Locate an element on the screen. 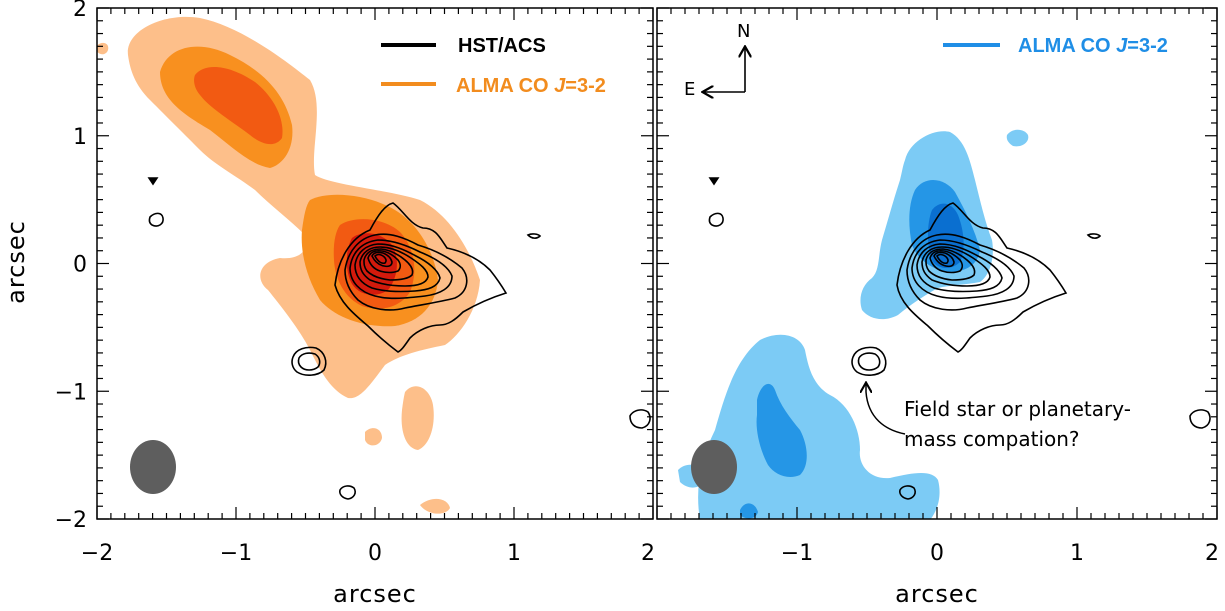  y-tick-label: −2 is located at coordinates (71, 520).